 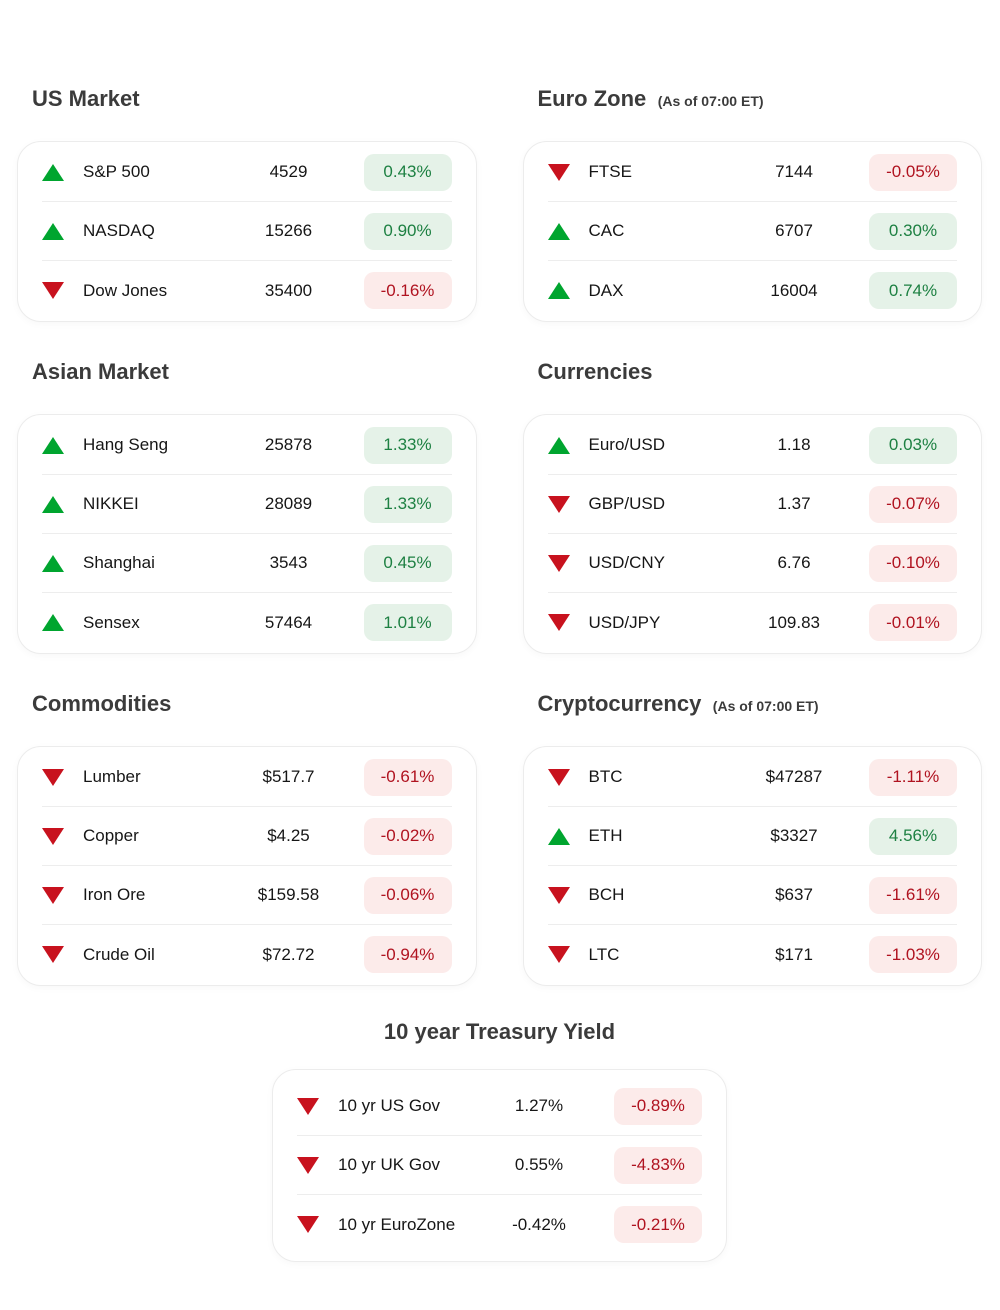 What do you see at coordinates (254, 100) in the screenshot?
I see `section-header: US Market` at bounding box center [254, 100].